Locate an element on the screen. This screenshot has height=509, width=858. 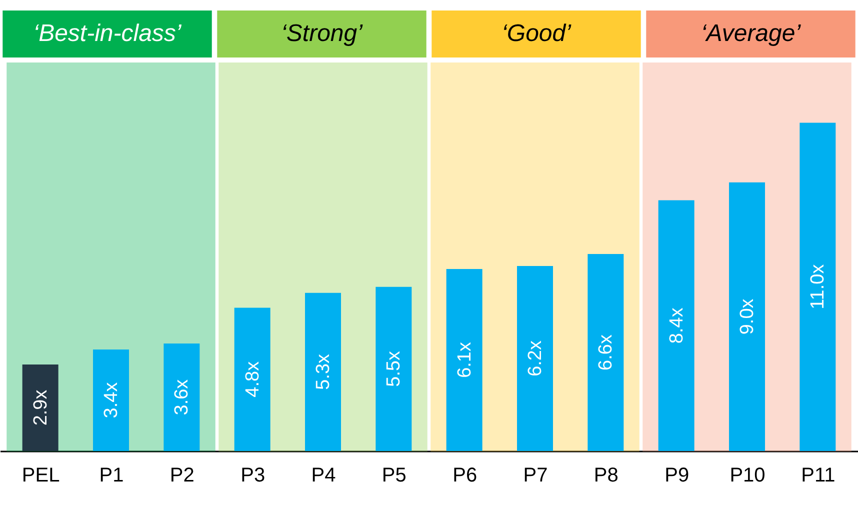
data-label: 8.4x is located at coordinates (677, 325).